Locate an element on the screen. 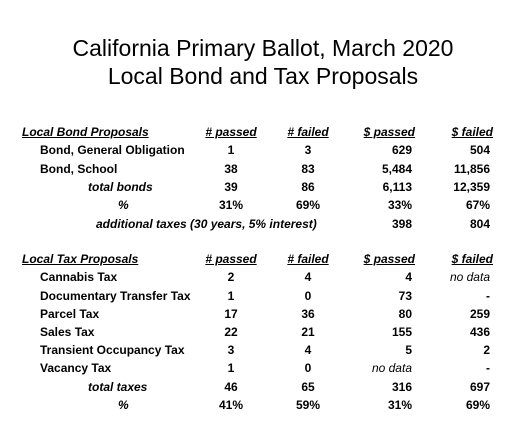  row-label: Transient Occupancy Tax is located at coordinates (112, 350).